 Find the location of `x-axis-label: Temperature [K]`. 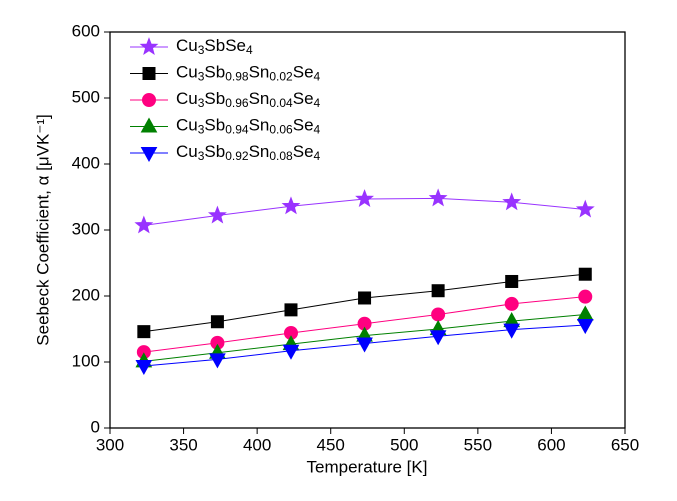

x-axis-label: Temperature [K] is located at coordinates (367, 466).